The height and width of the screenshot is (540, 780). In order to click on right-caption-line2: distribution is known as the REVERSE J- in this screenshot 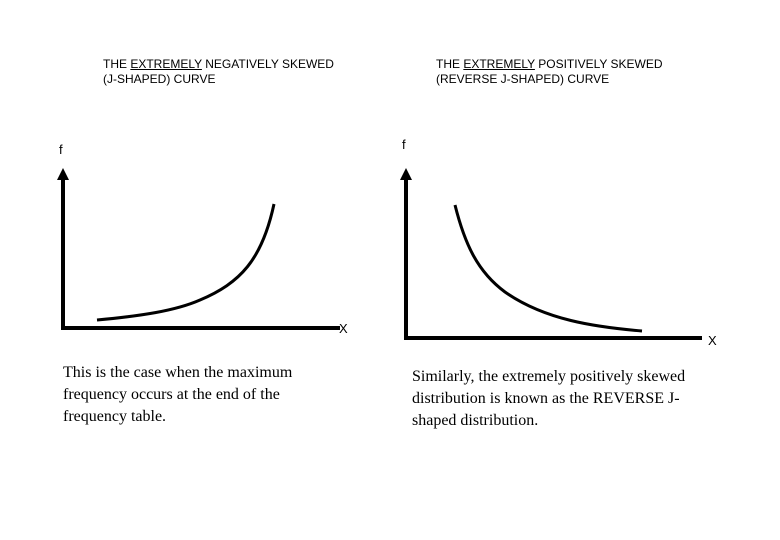, I will do `click(546, 398)`.